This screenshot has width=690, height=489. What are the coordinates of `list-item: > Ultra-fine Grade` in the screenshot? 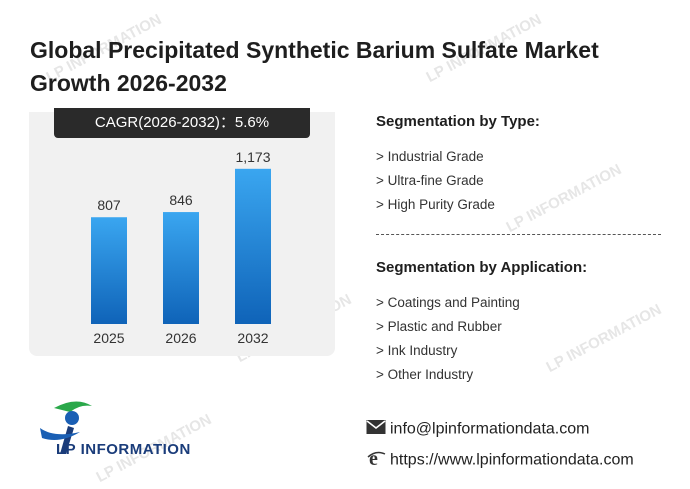 It's located at (430, 180).